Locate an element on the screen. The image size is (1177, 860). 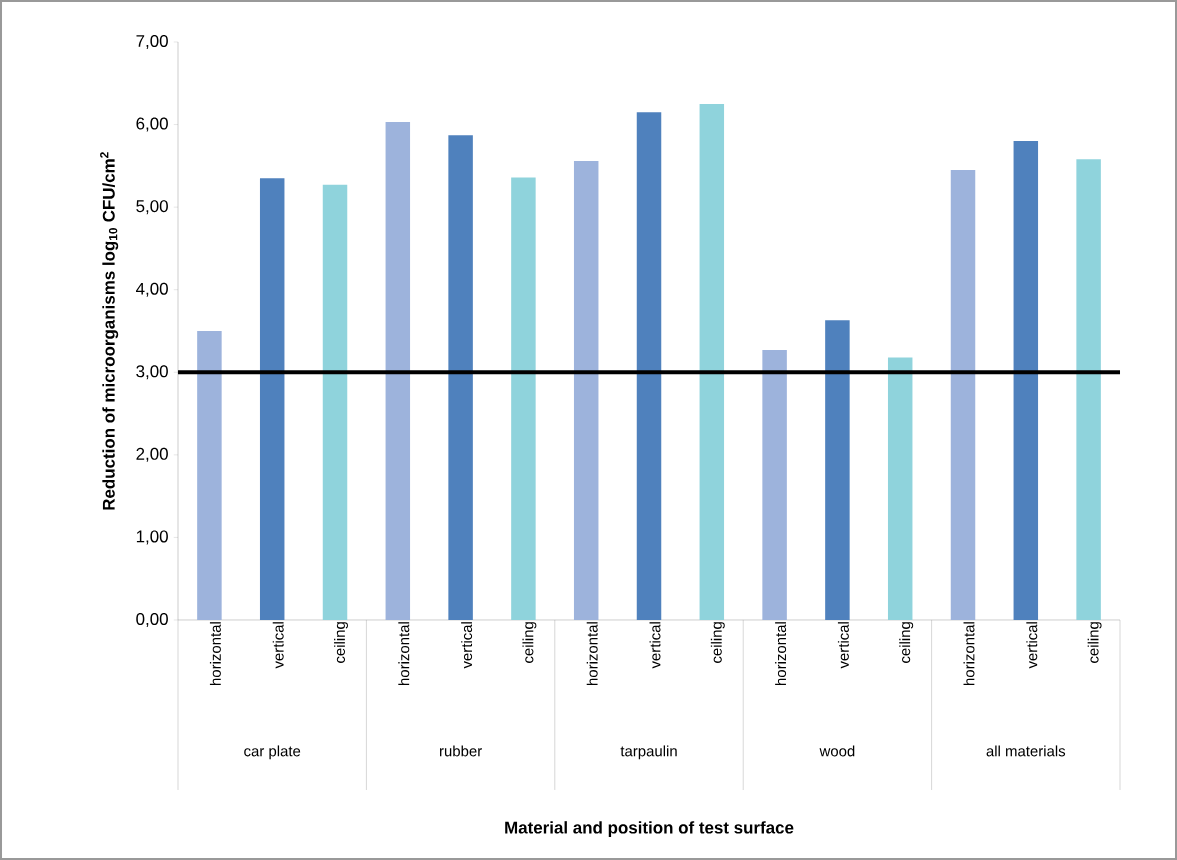
x-tick-label: tarpaulin is located at coordinates (648, 752).